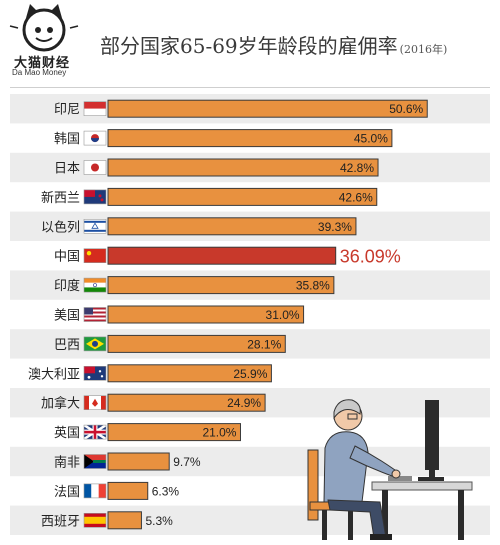  What do you see at coordinates (370, 257) in the screenshot?
I see `data-label: 36.09%` at bounding box center [370, 257].